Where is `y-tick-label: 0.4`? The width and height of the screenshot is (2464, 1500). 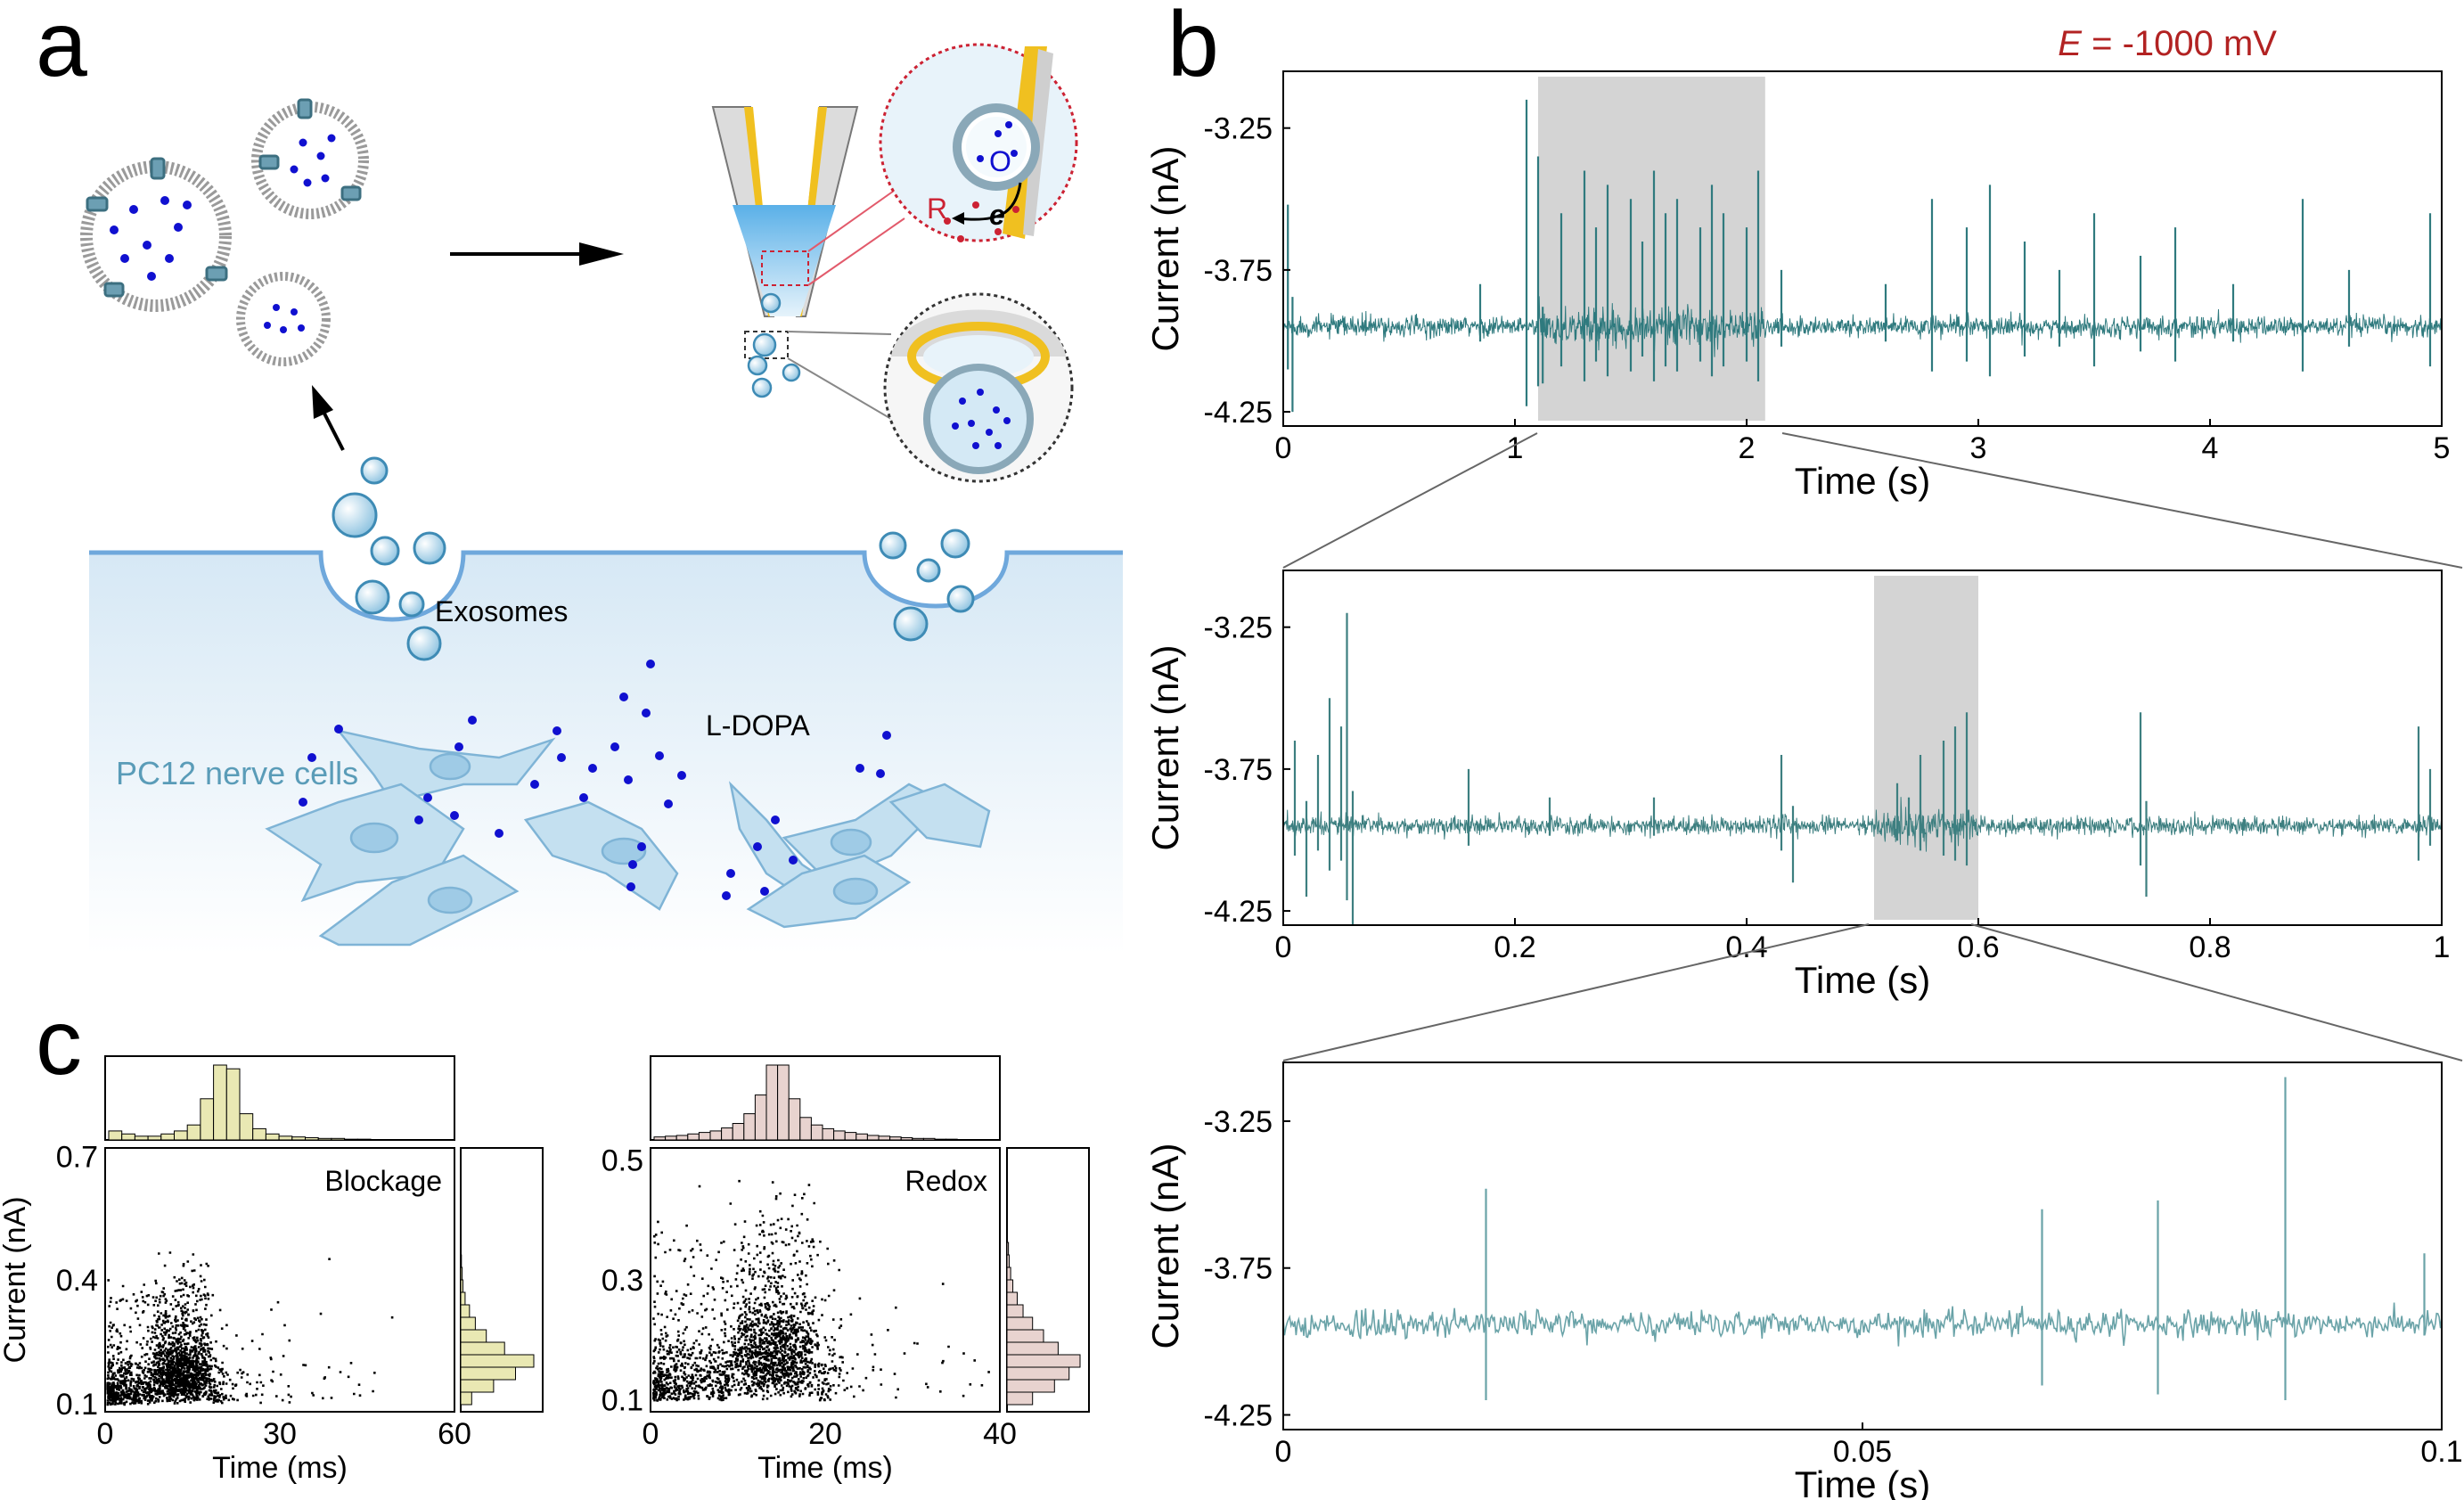
y-tick-label: 0.4 is located at coordinates (77, 1281).